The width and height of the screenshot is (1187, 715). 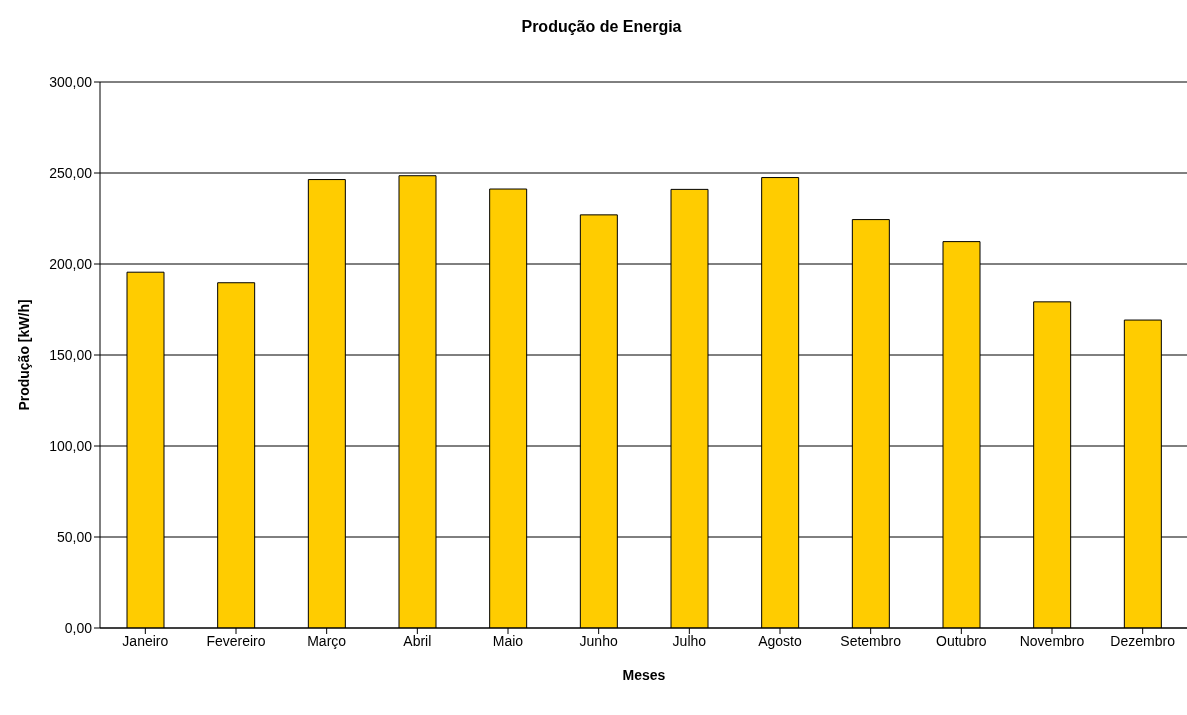 I want to click on x-tick-label: Janeiro, so click(x=145, y=640).